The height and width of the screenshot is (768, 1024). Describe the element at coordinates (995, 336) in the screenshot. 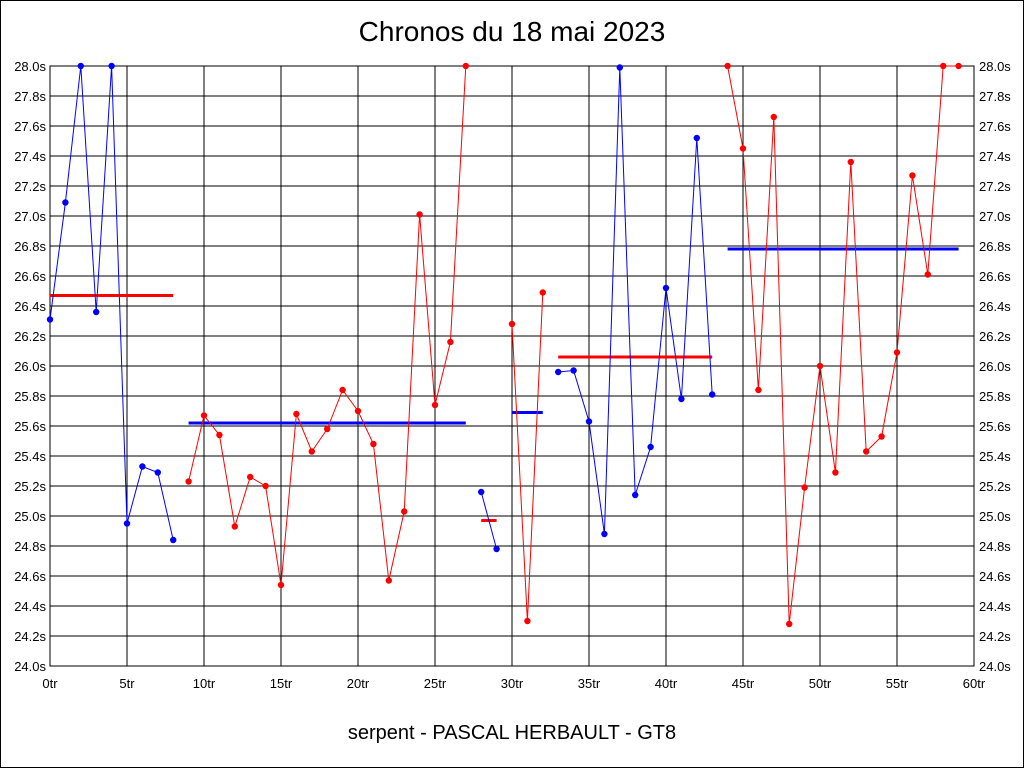

I see `y-tick-label-right: 26.2s` at that location.